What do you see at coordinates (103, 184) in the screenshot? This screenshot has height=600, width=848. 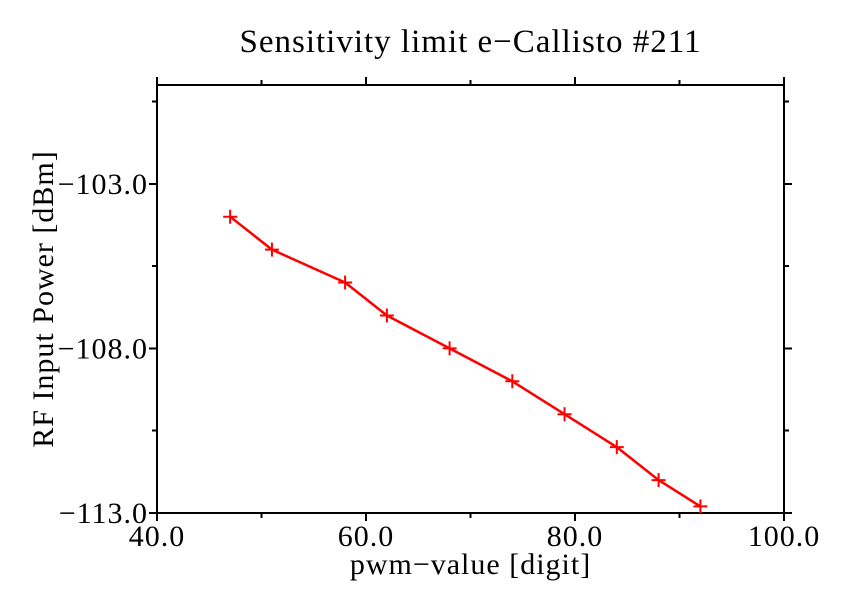 I see `y-tick-label: −103.0` at bounding box center [103, 184].